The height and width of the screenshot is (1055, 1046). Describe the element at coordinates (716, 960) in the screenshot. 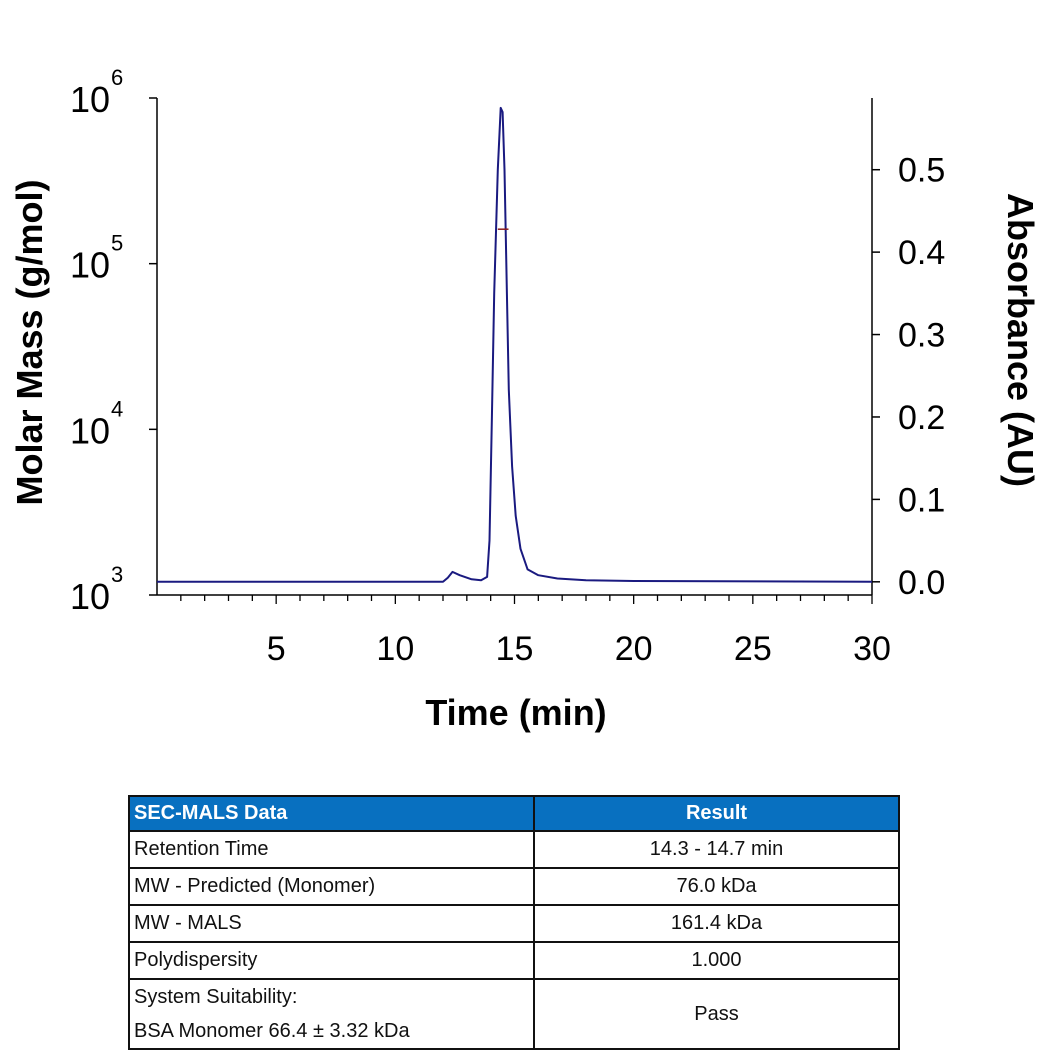

I see `cell: 1.000` at that location.